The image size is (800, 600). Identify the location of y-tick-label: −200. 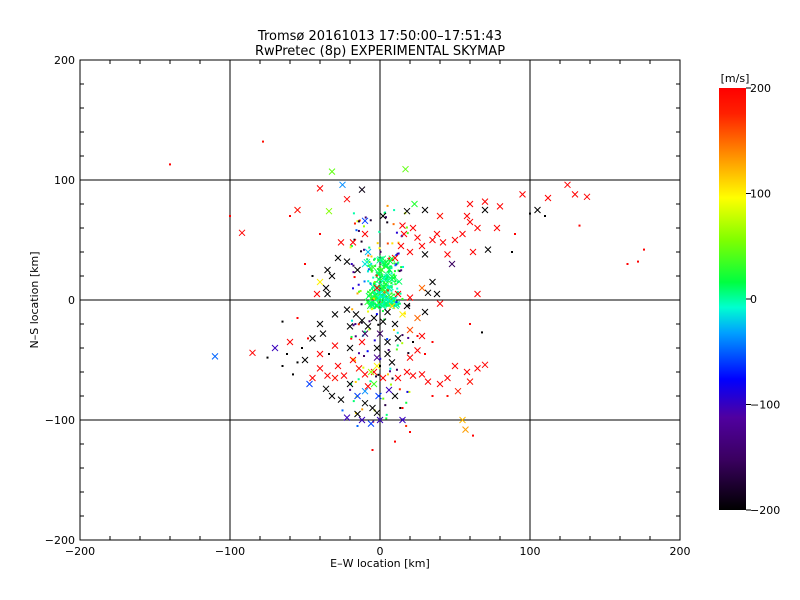
(60, 540).